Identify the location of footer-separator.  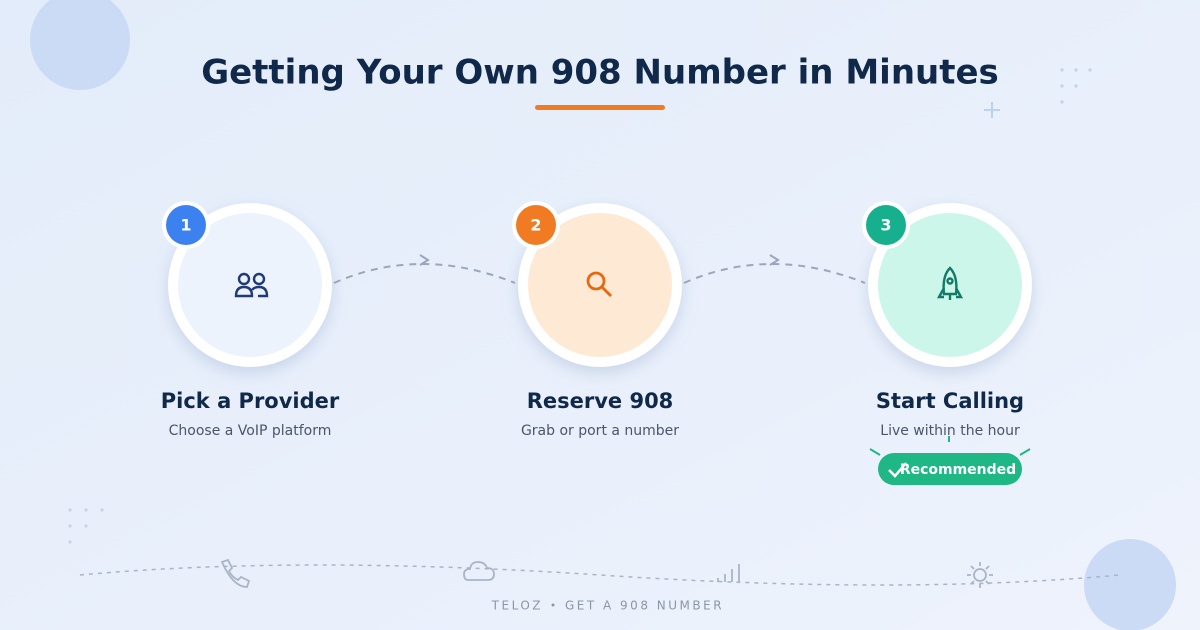
(553, 605).